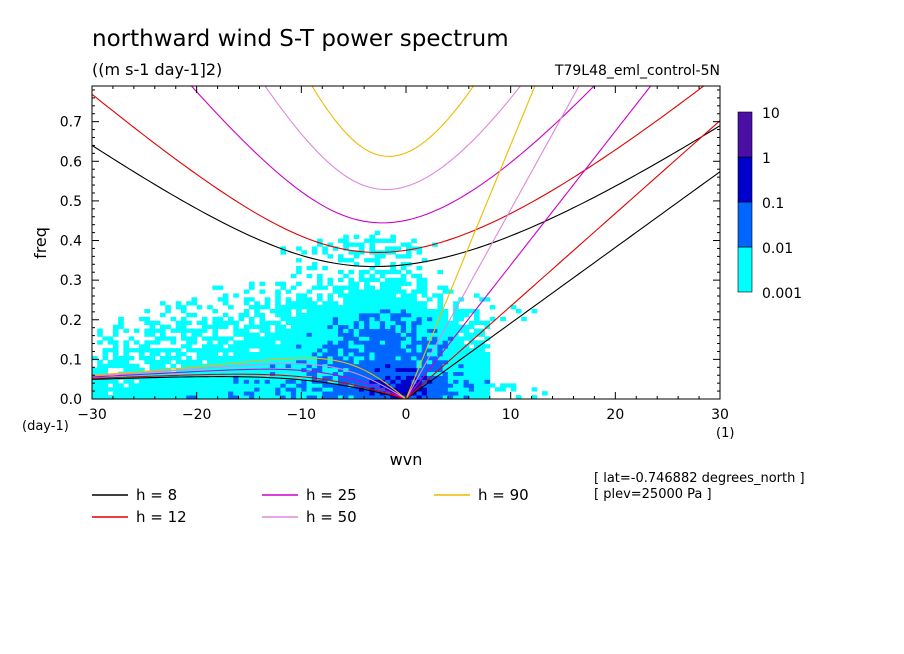 The height and width of the screenshot is (654, 904). What do you see at coordinates (156, 495) in the screenshot?
I see `legend-label: h = 8` at bounding box center [156, 495].